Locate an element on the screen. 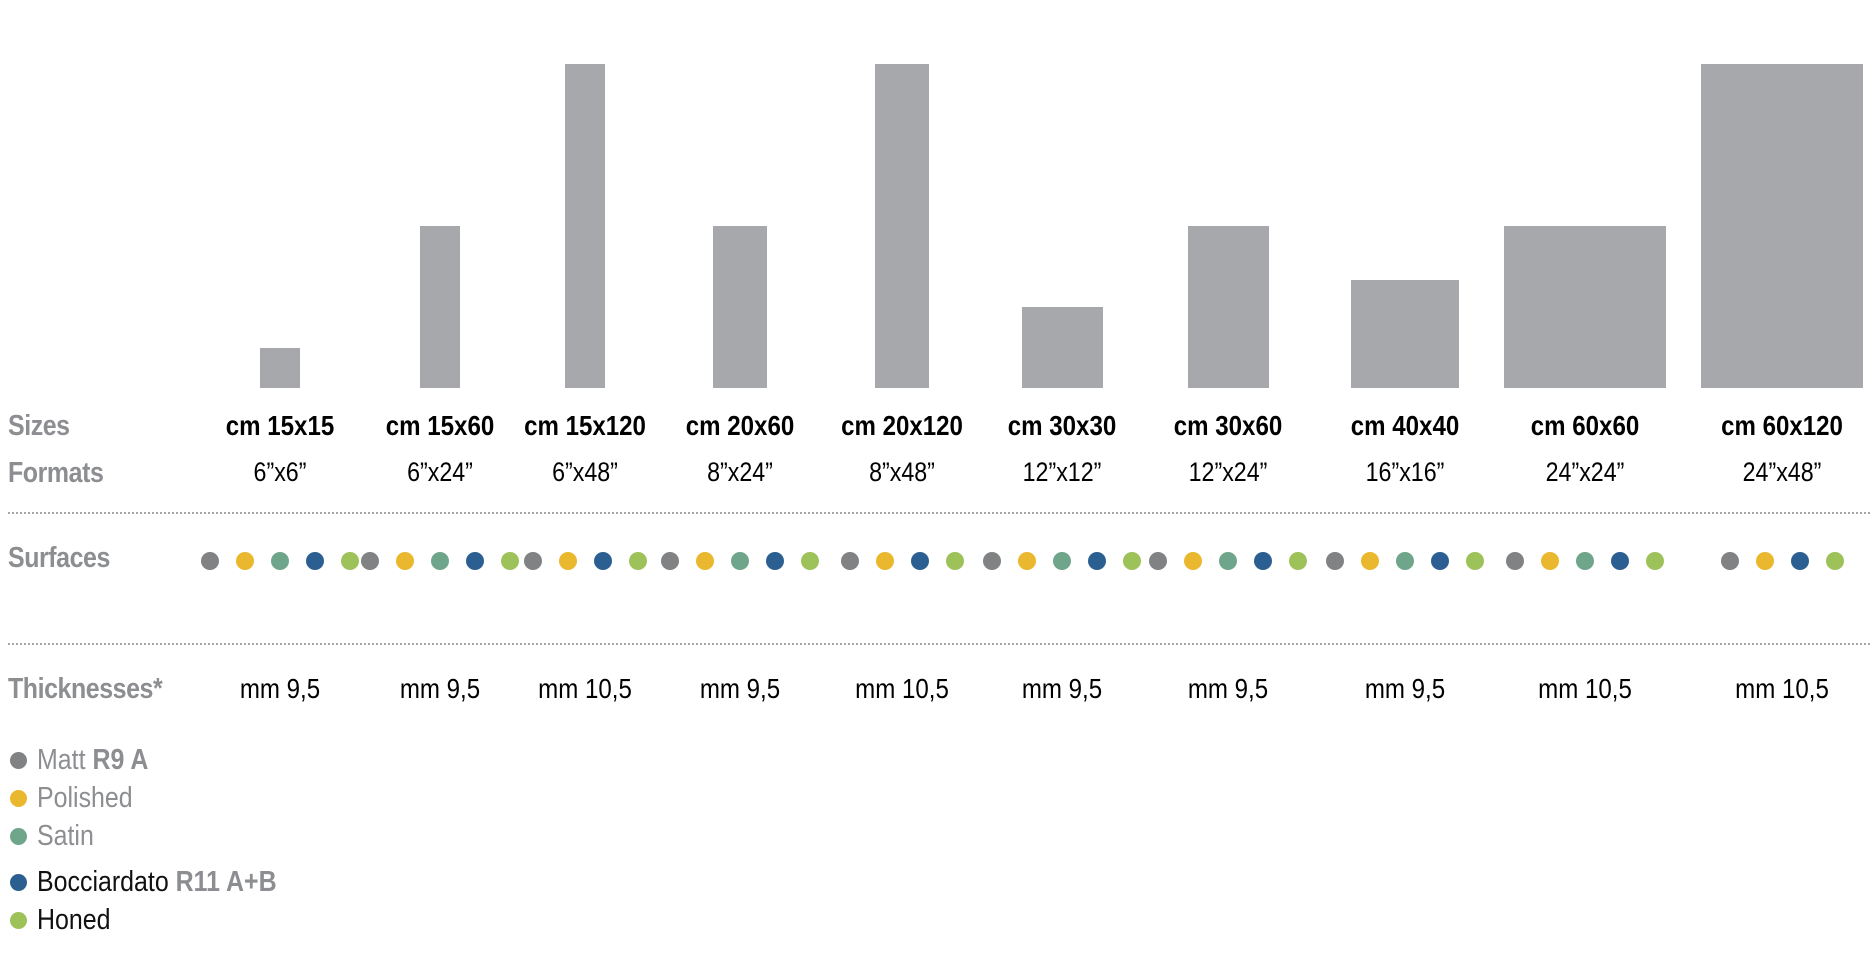 The image size is (1873, 954). size-label: cm 60x60 is located at coordinates (1585, 425).